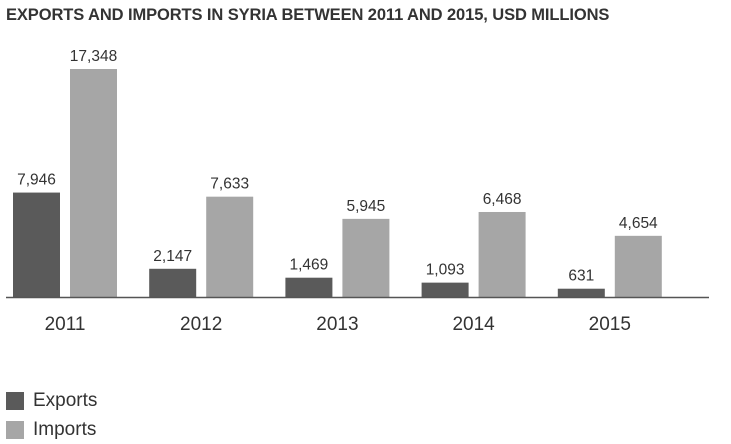 This screenshot has width=731, height=444. I want to click on bar-imports-2012, so click(230, 246).